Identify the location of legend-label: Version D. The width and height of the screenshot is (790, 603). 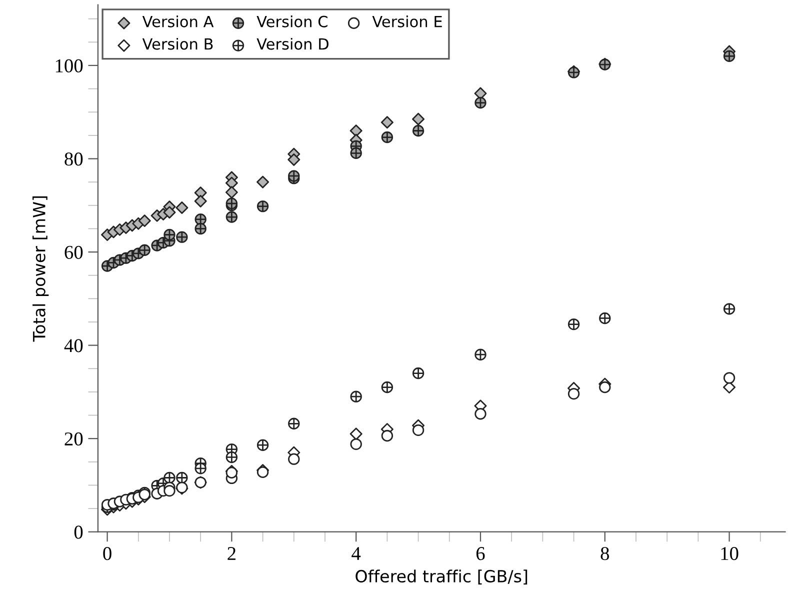
(292, 44).